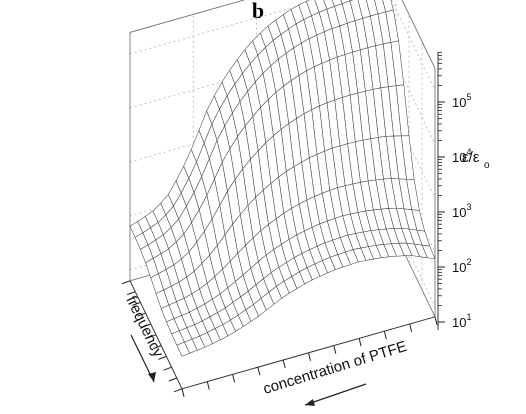 The width and height of the screenshot is (526, 414). I want to click on z-tick-label: 10⁵, so click(461, 101).